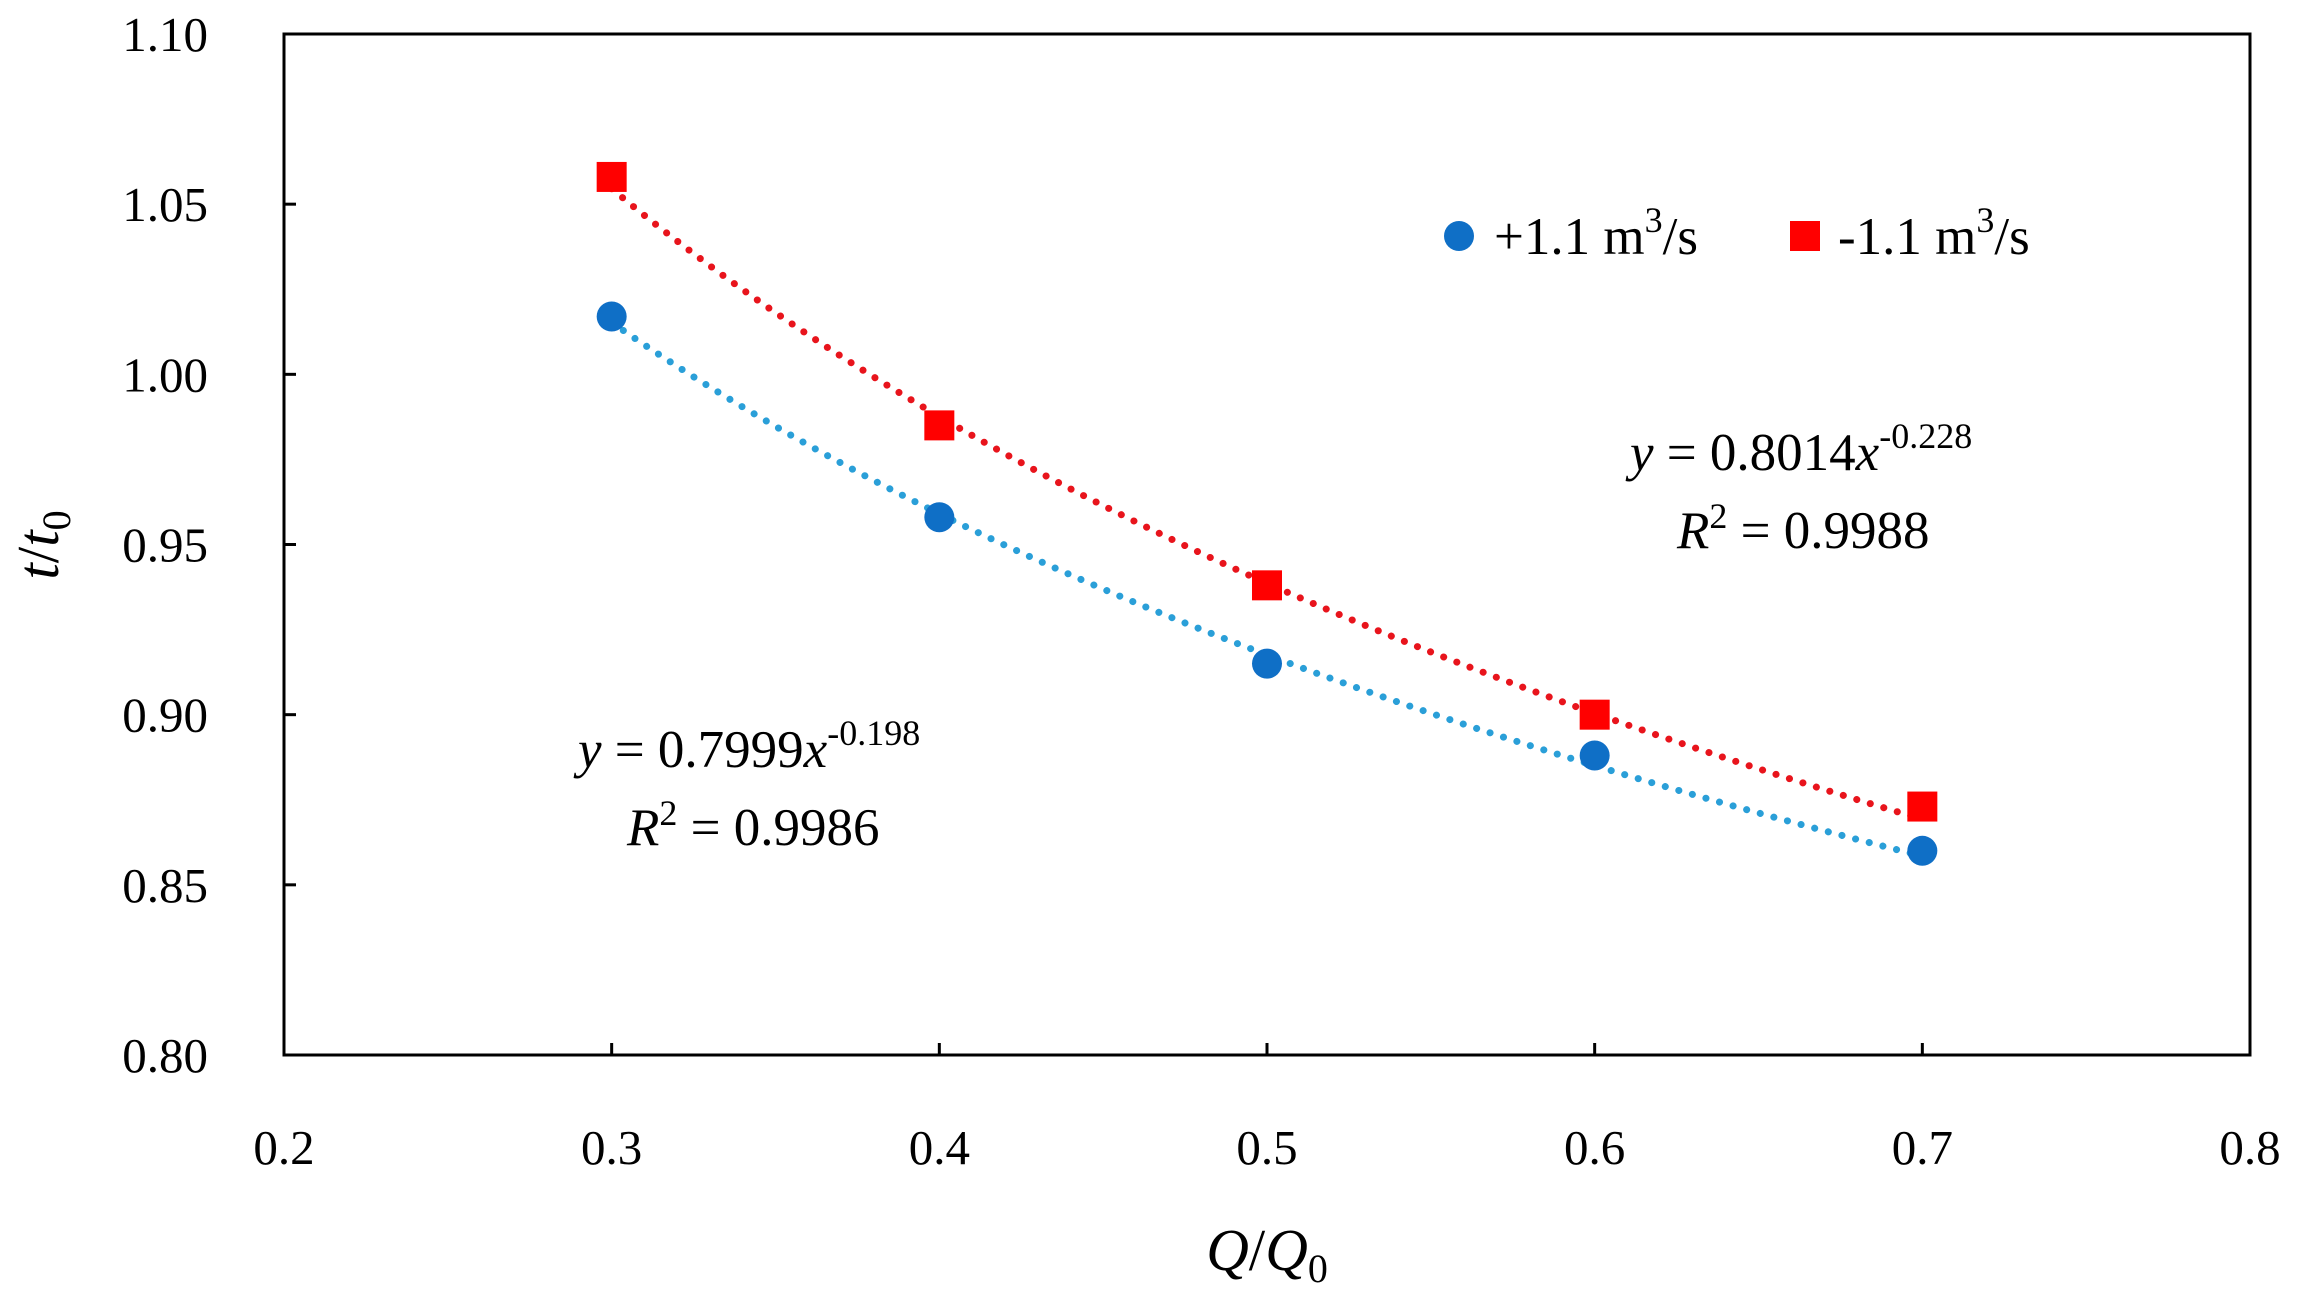  What do you see at coordinates (1803, 528) in the screenshot?
I see `r-squared-series-2: R2 = 0.9988` at bounding box center [1803, 528].